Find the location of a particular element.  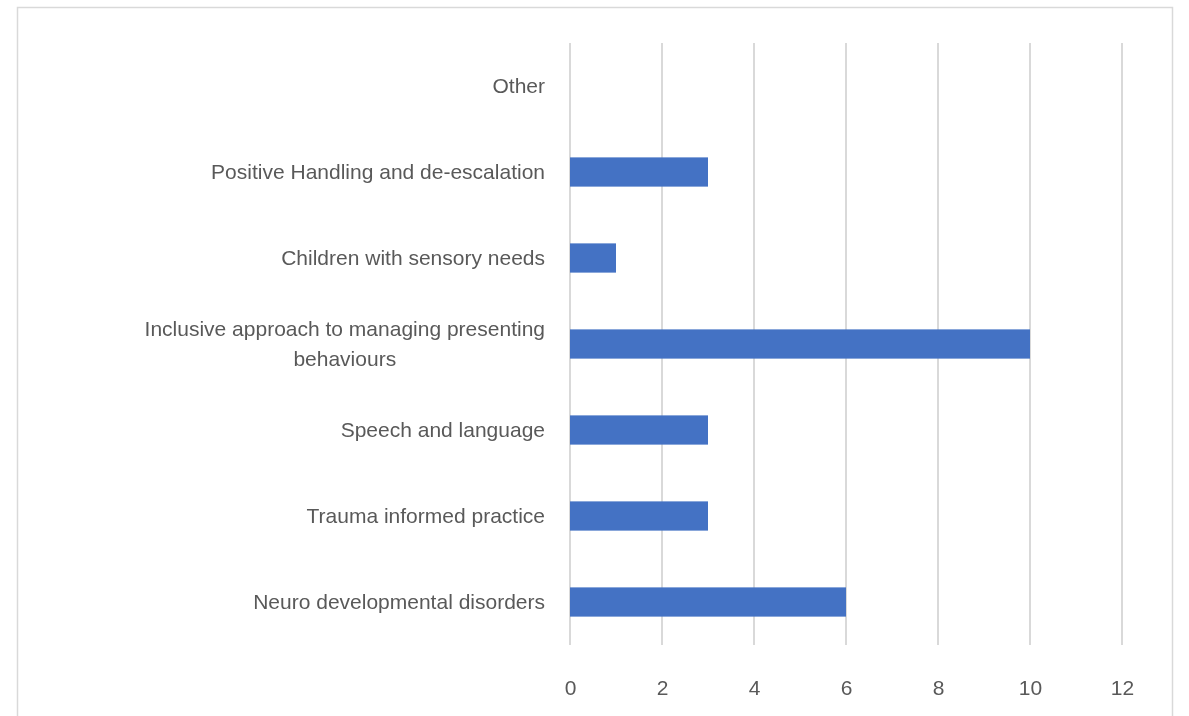

x-tick-label: 6 is located at coordinates (846, 688).